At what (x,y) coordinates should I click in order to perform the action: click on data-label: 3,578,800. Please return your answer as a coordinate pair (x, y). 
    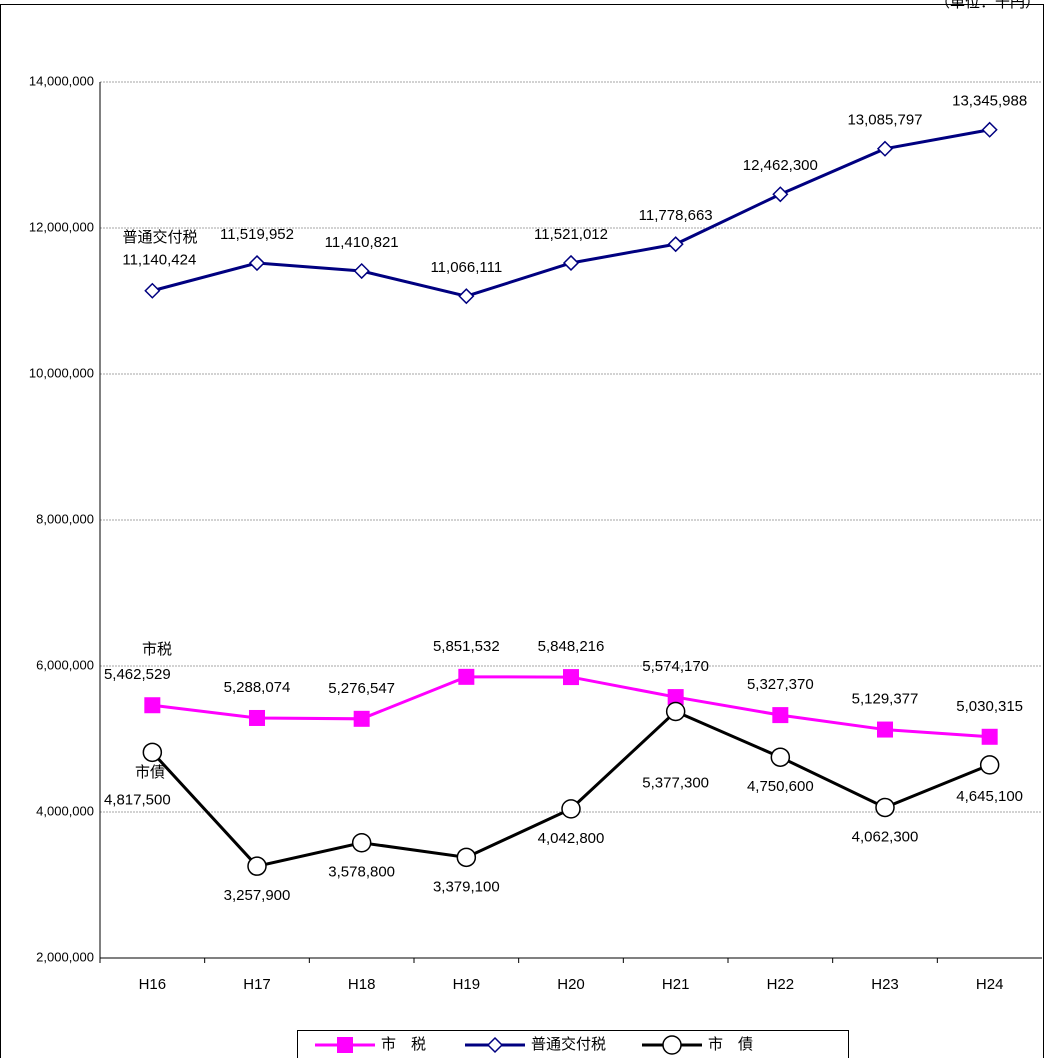
    Looking at the image, I should click on (361, 872).